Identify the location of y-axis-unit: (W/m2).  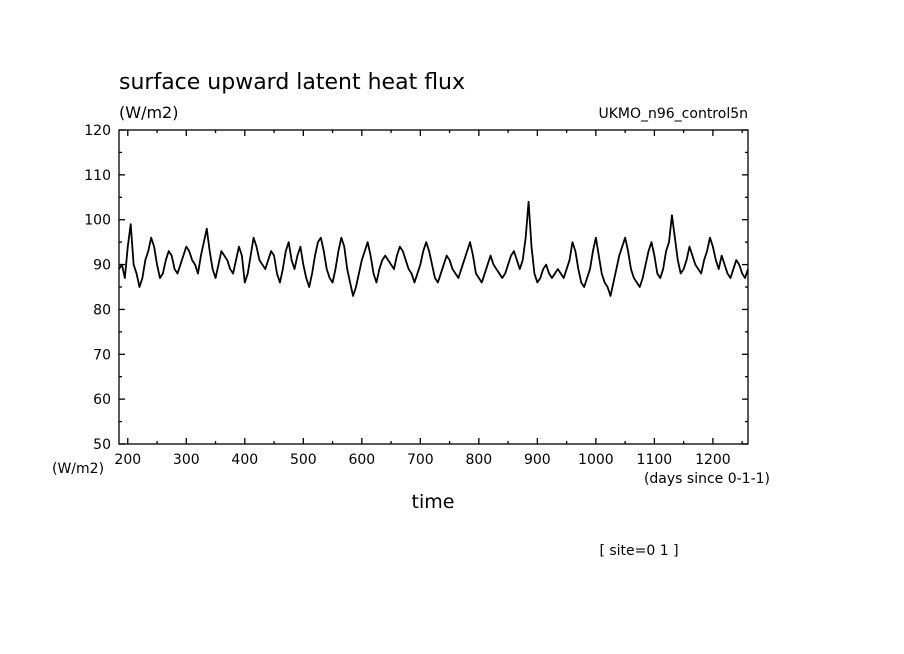
(78, 469).